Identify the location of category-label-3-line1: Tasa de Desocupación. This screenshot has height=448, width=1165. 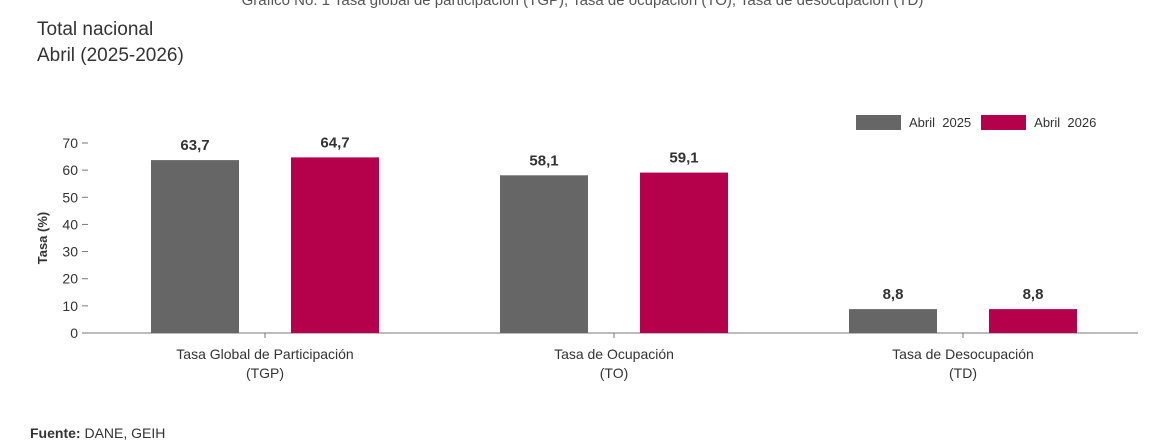
(963, 354).